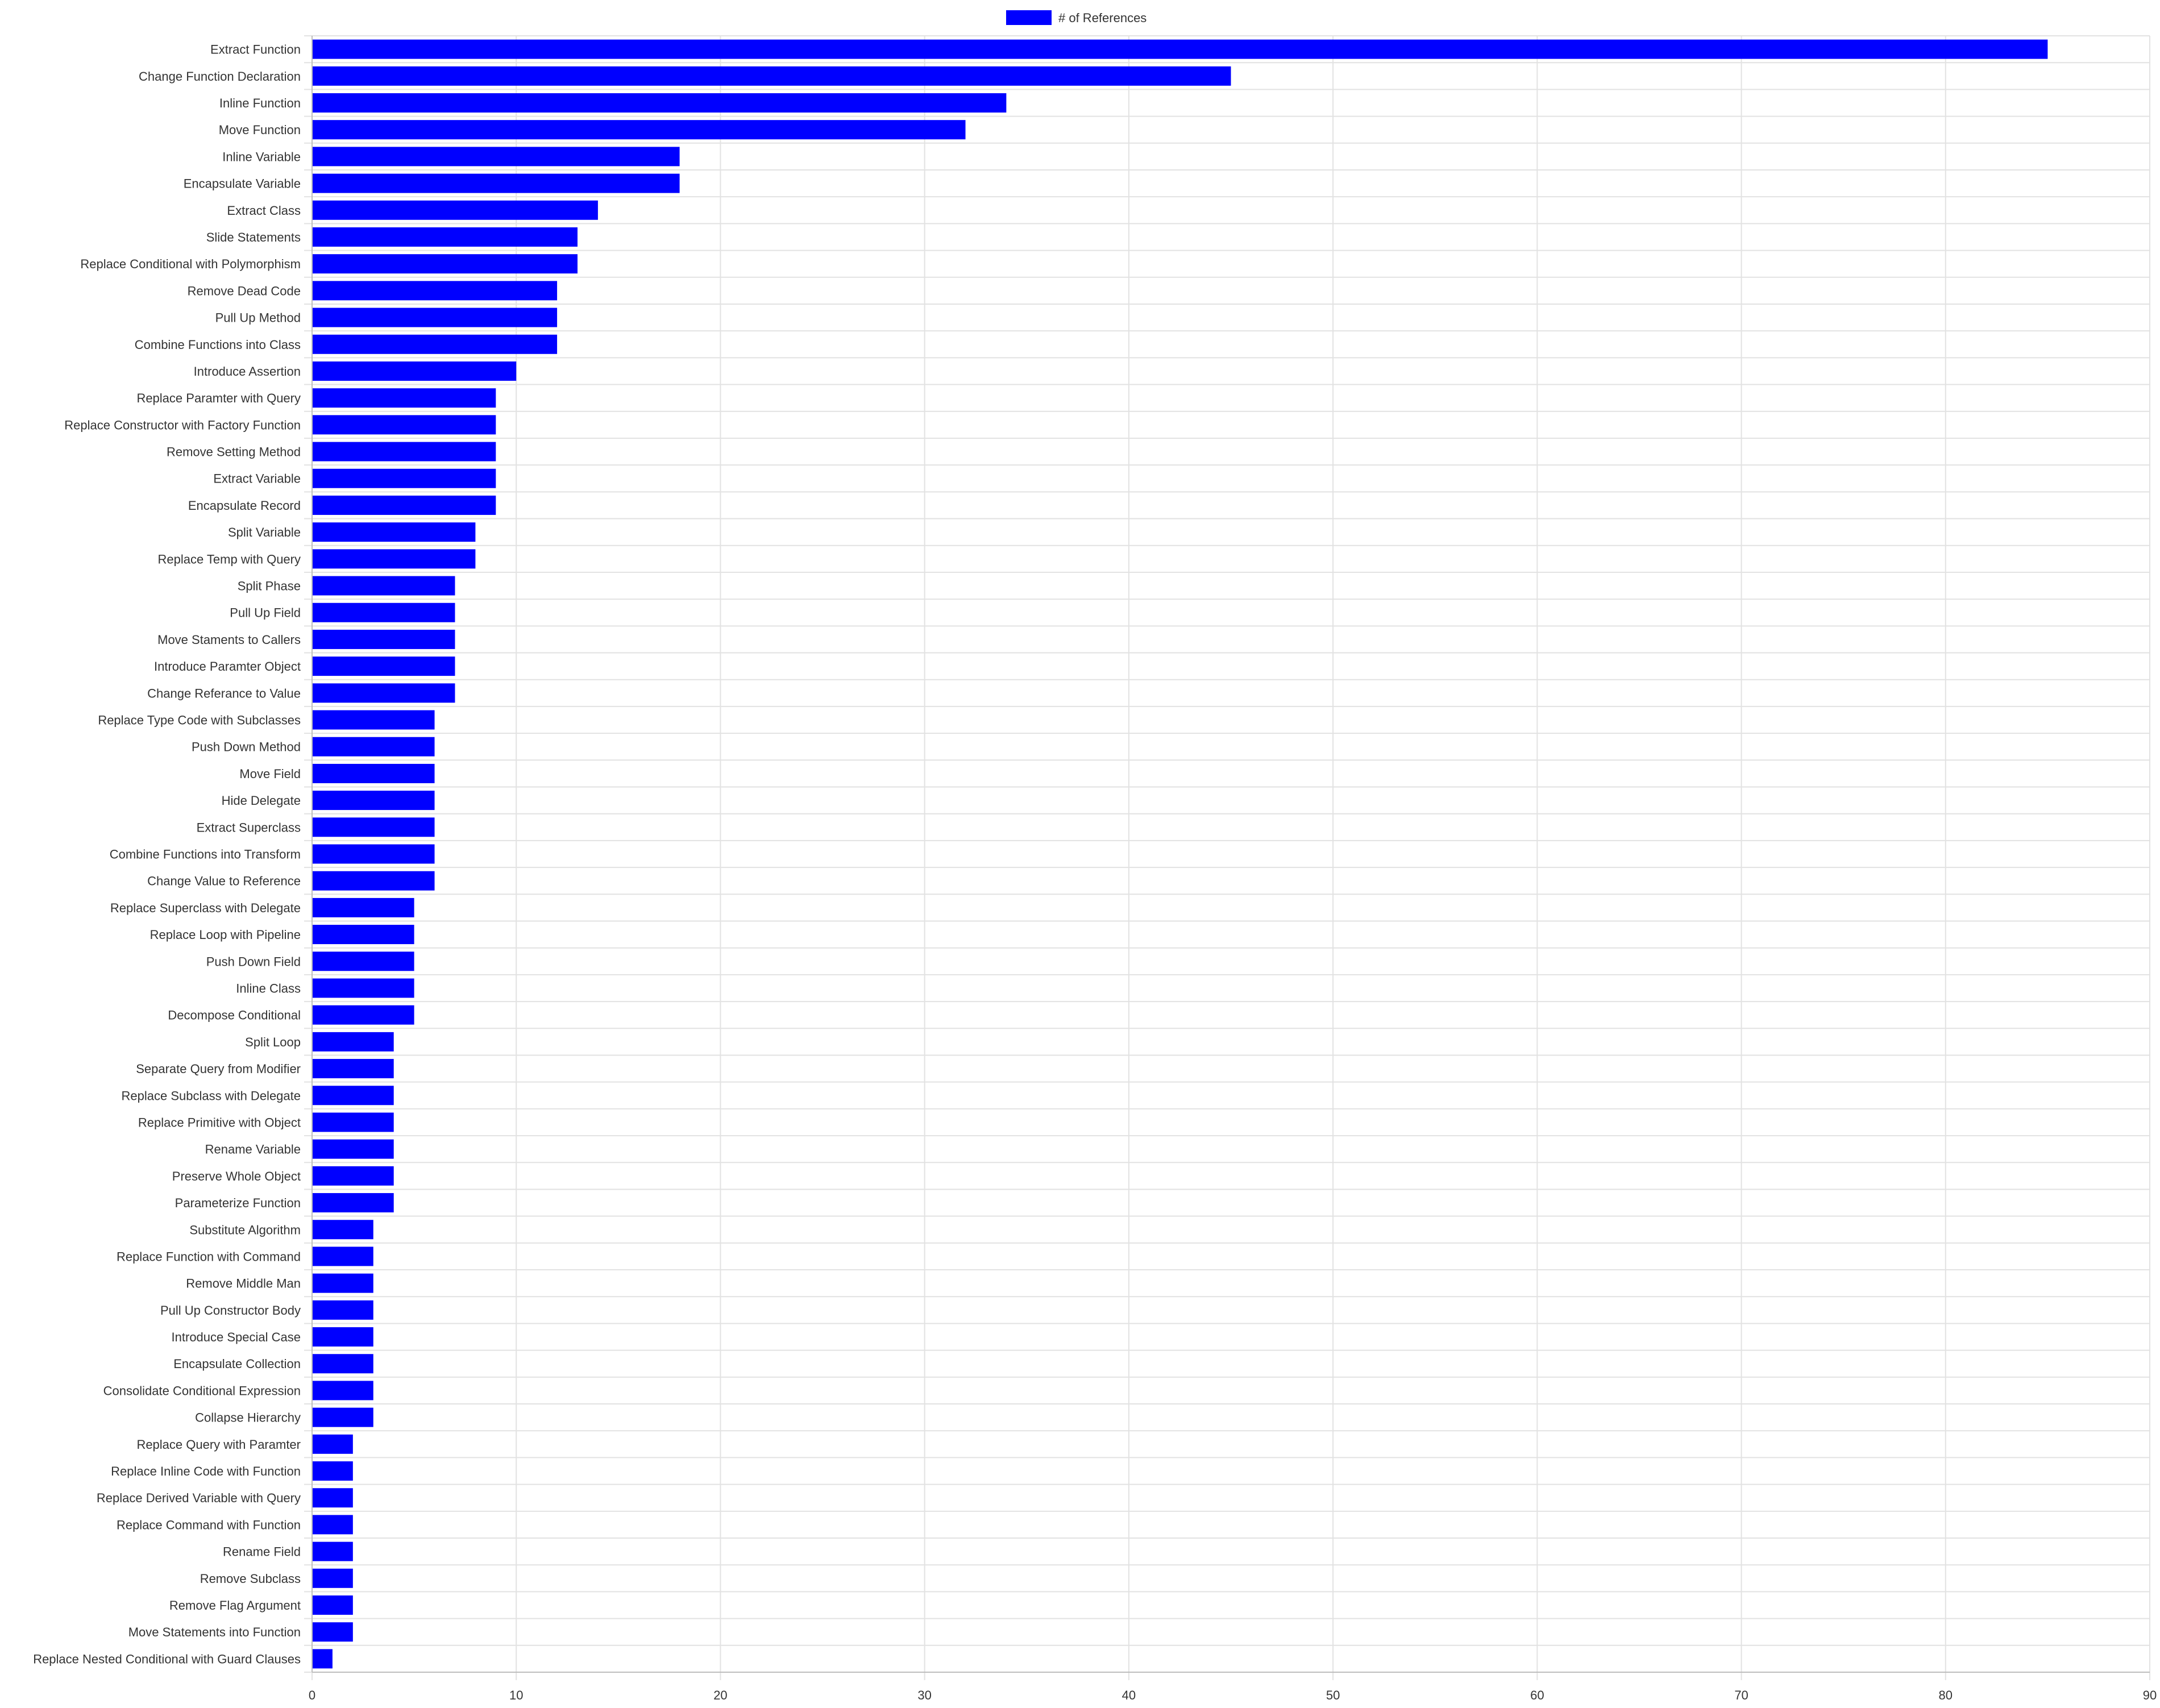  I want to click on category-label: Extract Variable, so click(257, 479).